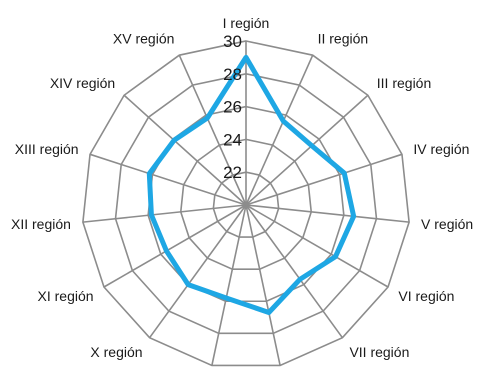  I want to click on category-label: X región, so click(116, 352).